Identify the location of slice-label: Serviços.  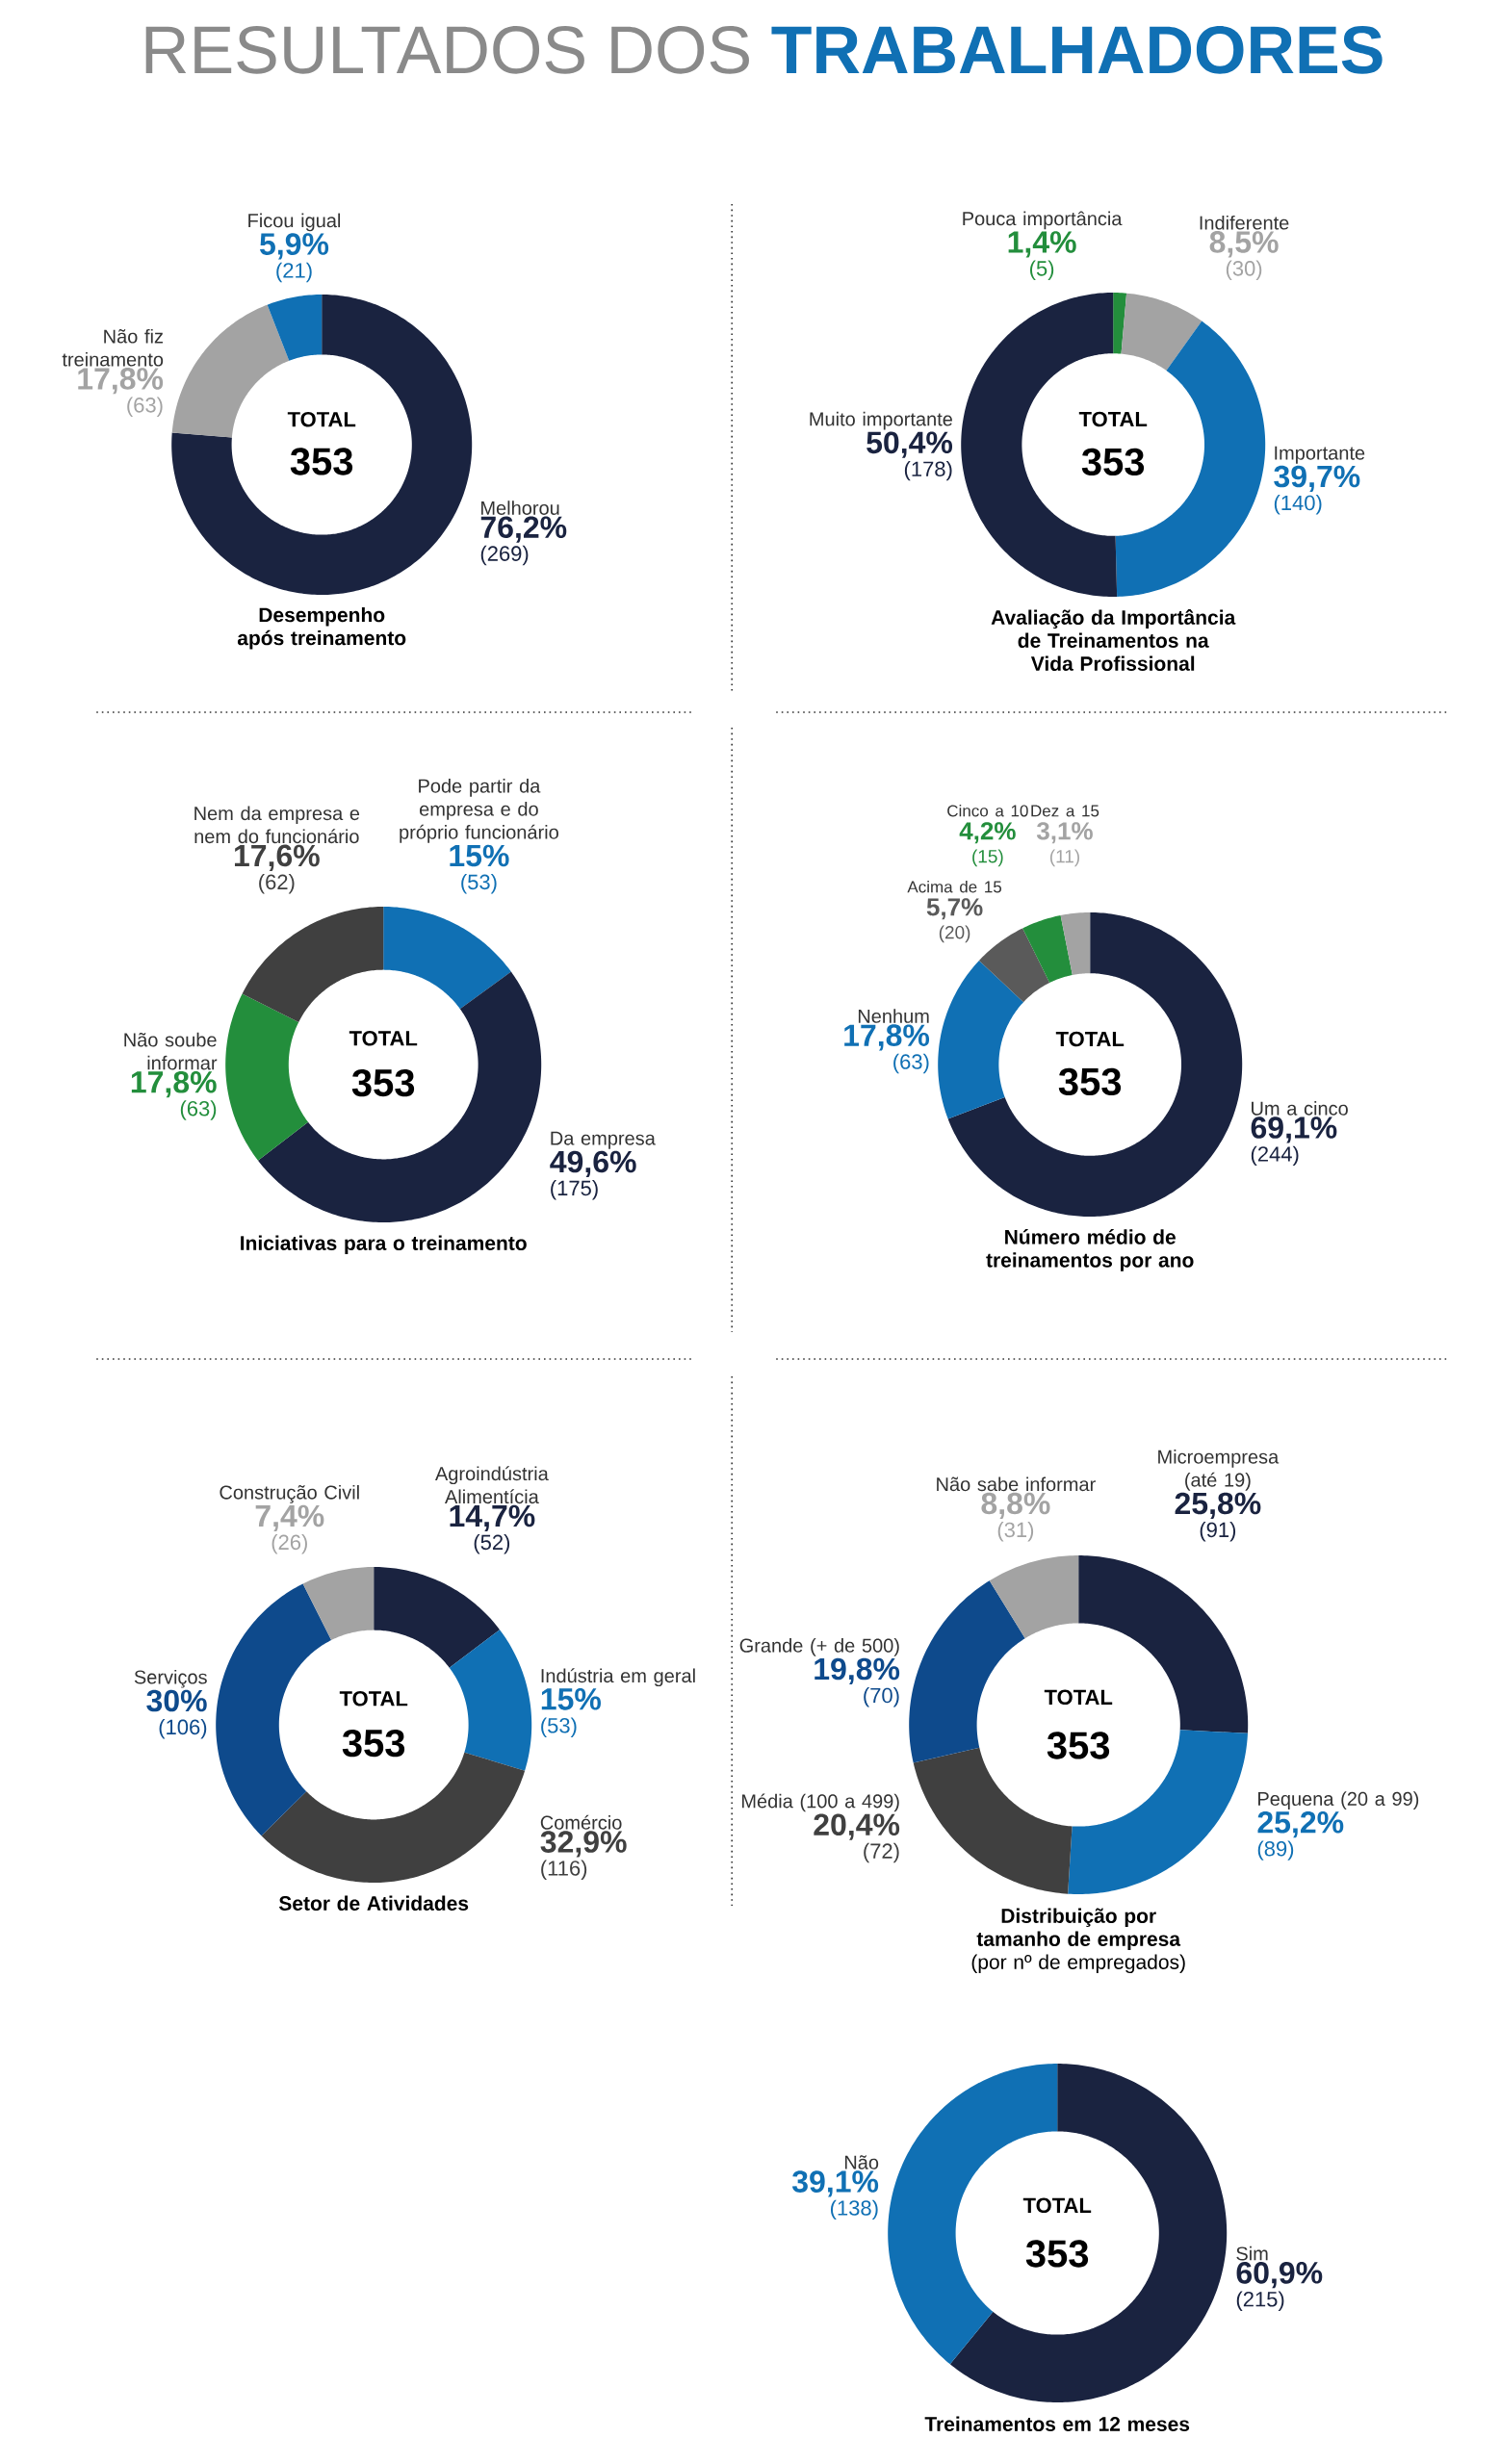
(170, 1678).